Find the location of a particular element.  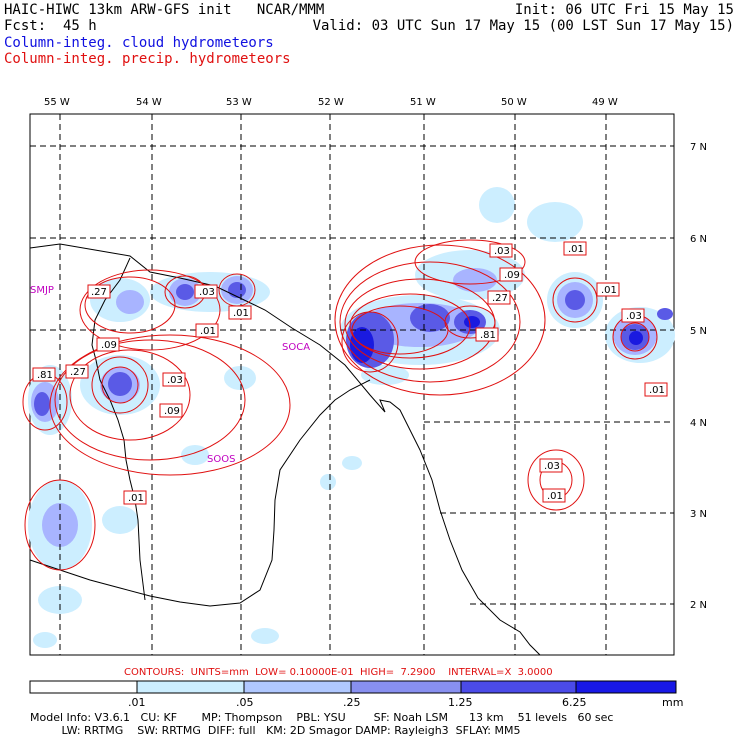

colorbar-tick: 6.25 is located at coordinates (574, 702).